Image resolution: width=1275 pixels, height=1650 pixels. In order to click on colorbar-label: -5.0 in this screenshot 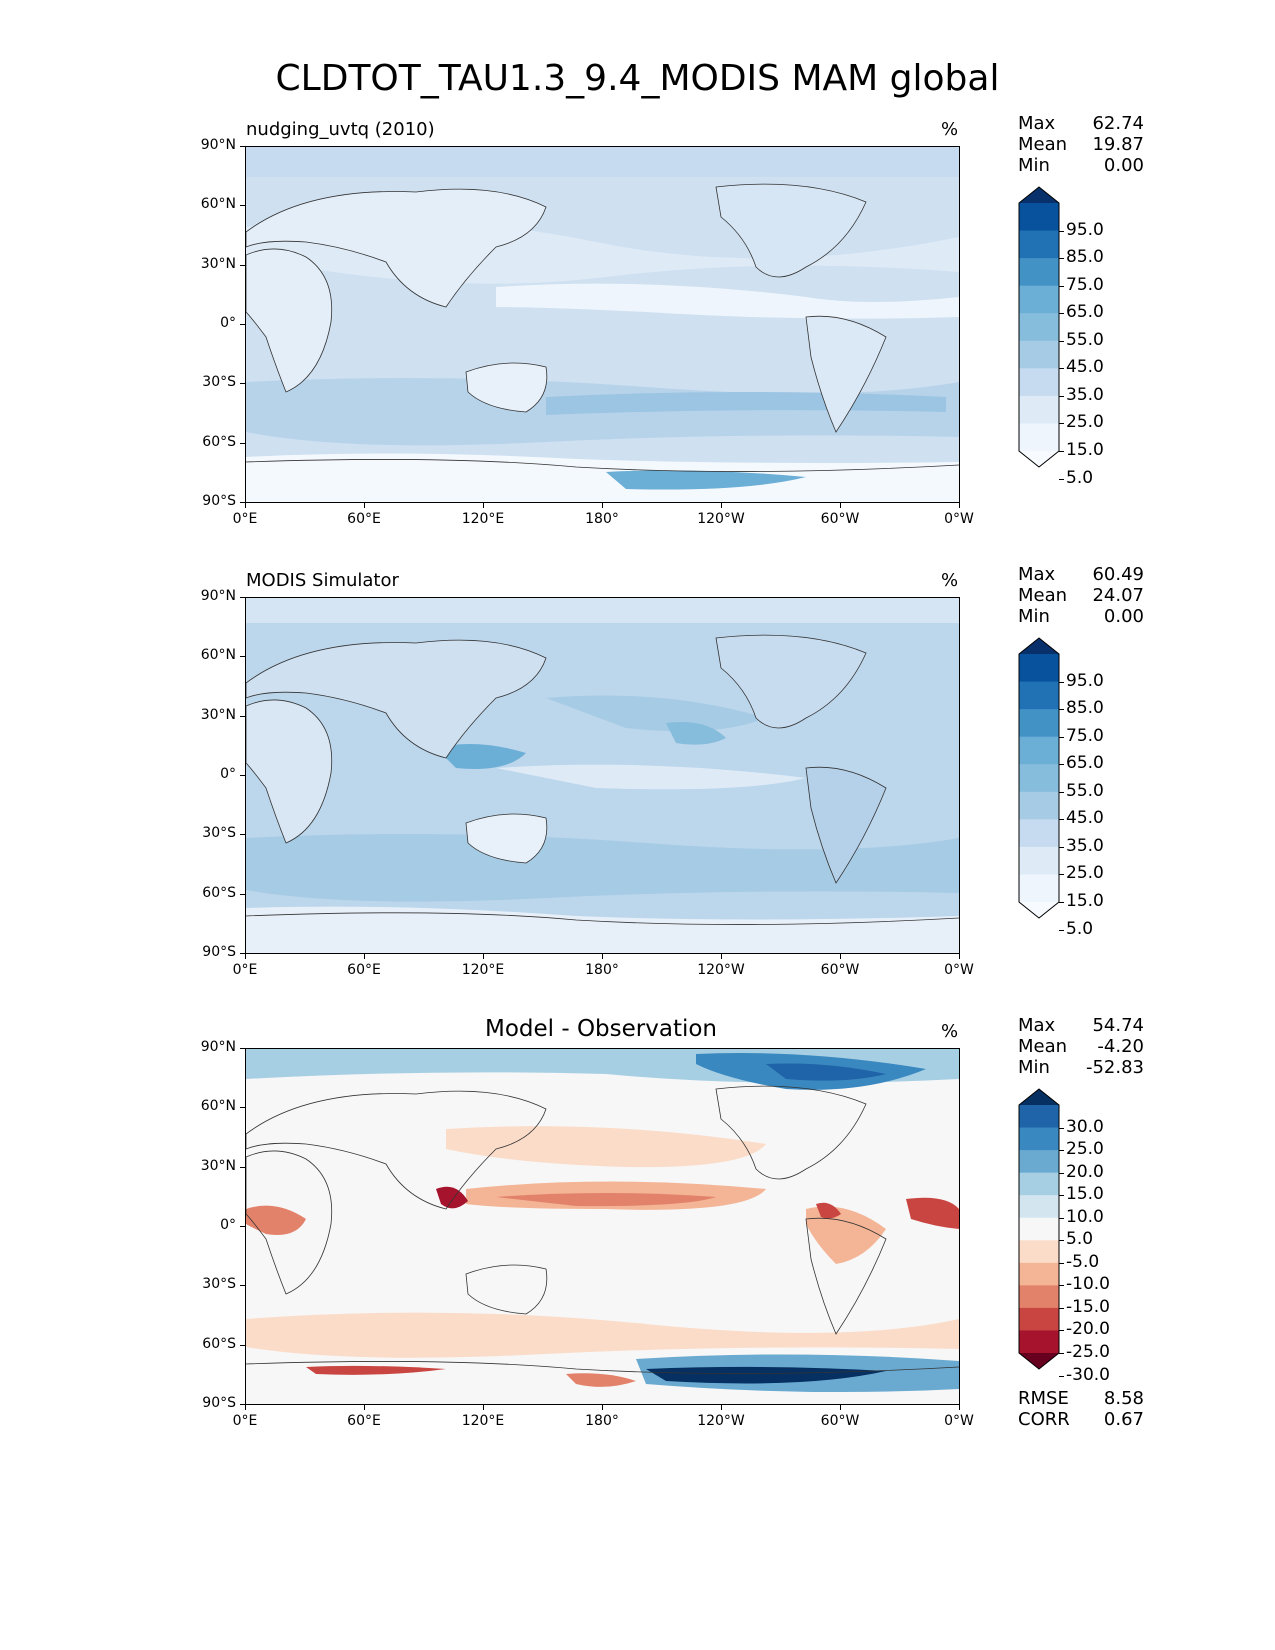, I will do `click(1083, 1261)`.